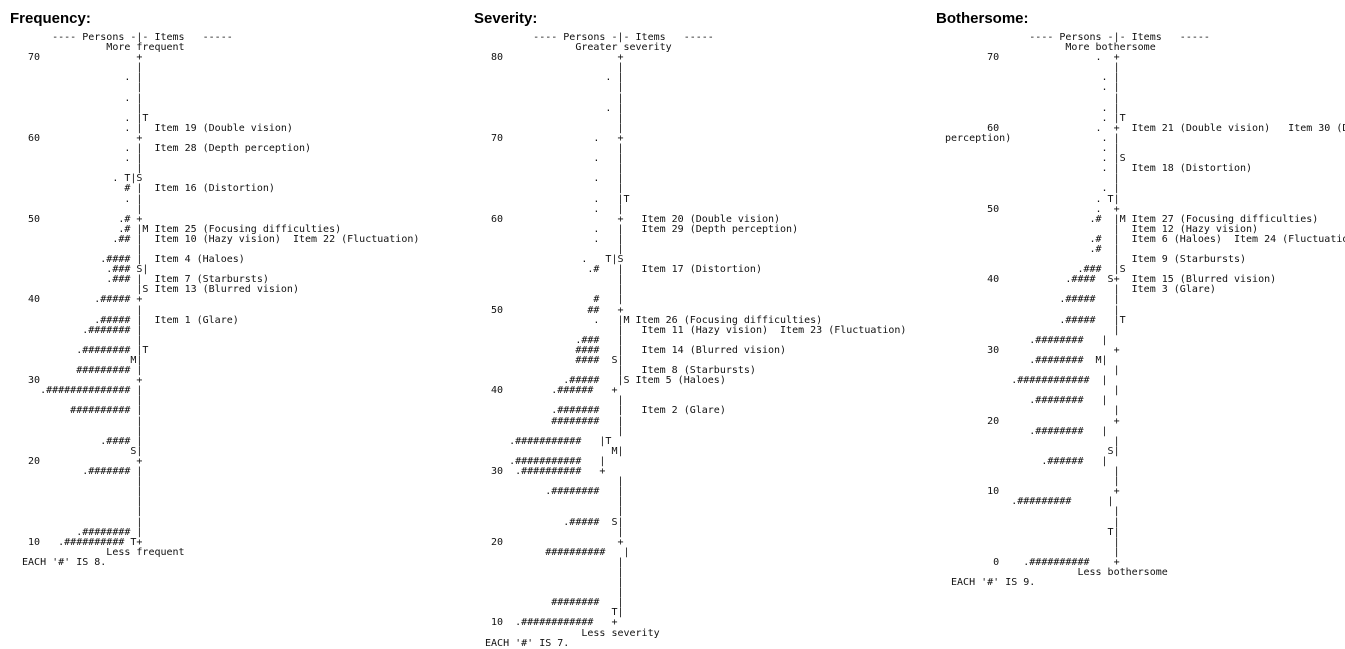  Describe the element at coordinates (1056, 572) in the screenshot. I see `map-line: Less bothersome` at that location.